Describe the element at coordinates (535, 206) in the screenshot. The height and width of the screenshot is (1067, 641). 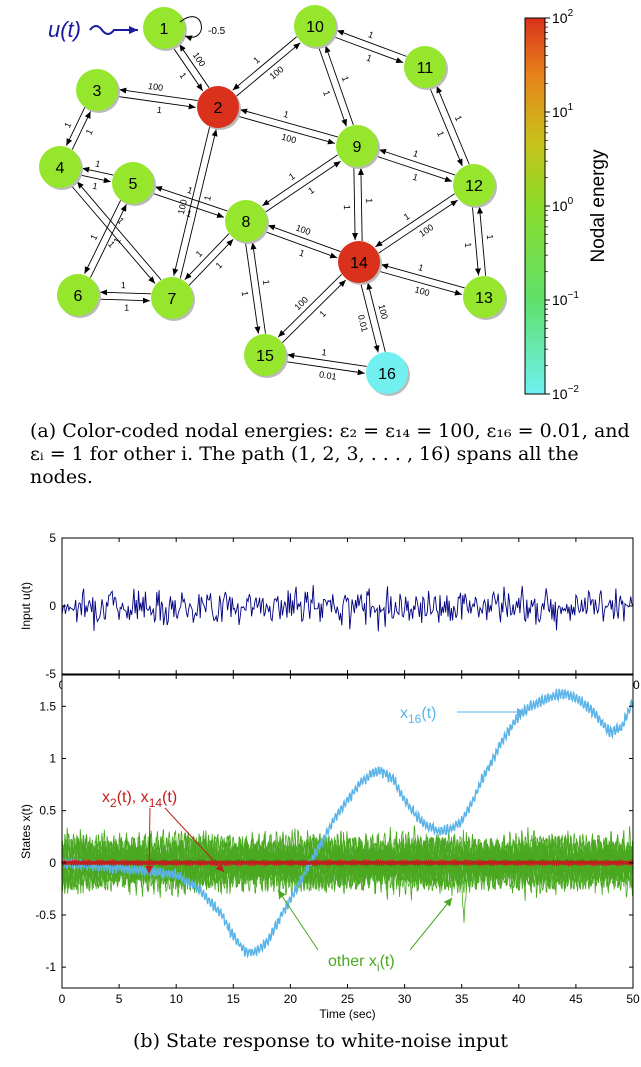
I see `colorbar-gradient` at that location.